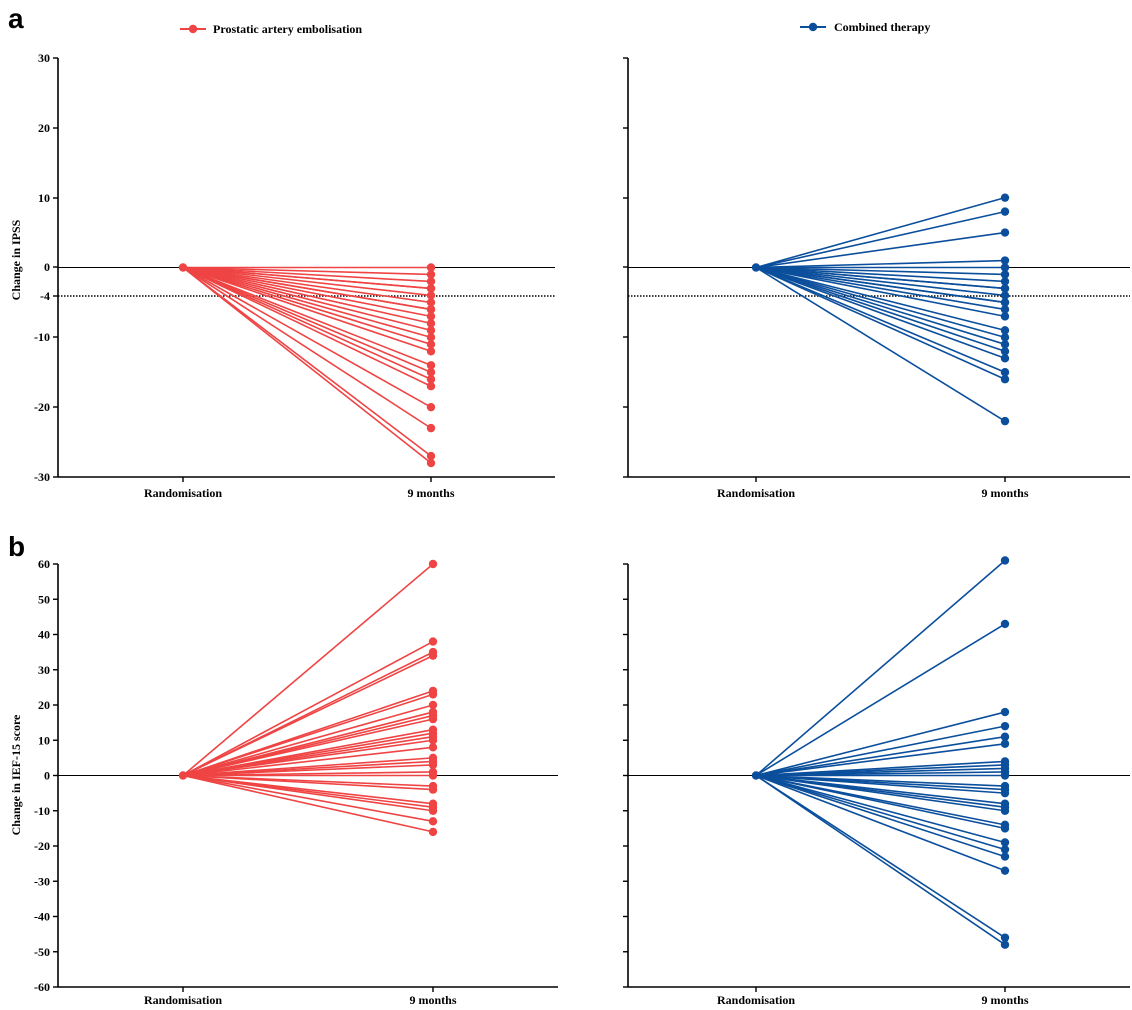 The height and width of the screenshot is (1010, 1132). I want to click on legend-pae: Prostatic artery embolisation, so click(271, 29).